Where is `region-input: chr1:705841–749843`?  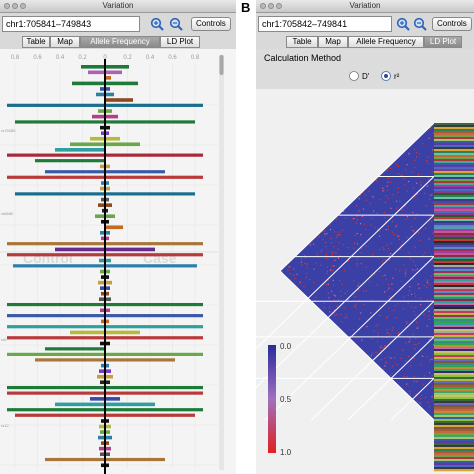 region-input: chr1:705841–749843 is located at coordinates (71, 24).